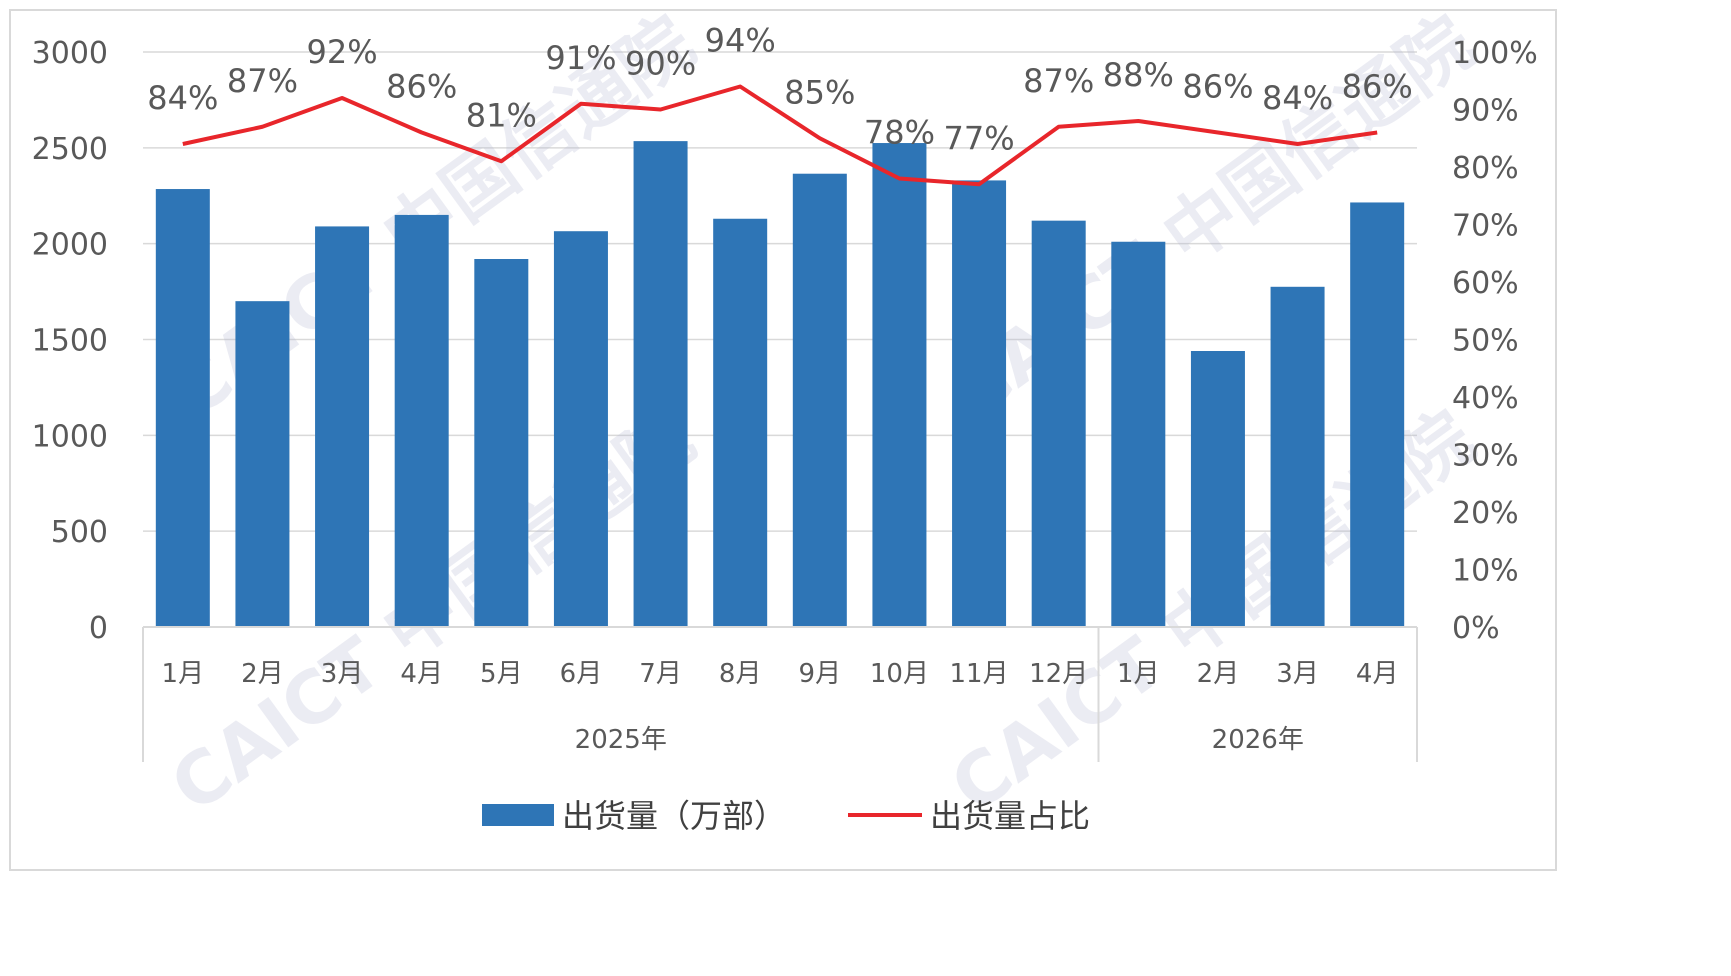 The height and width of the screenshot is (976, 1731). I want to click on x-tick-label: 11月, so click(979, 674).